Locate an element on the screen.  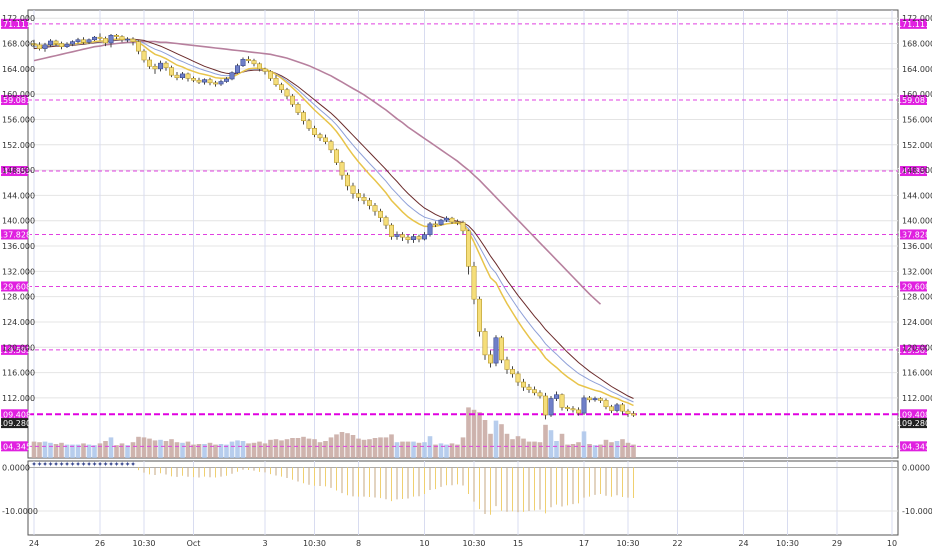
price-tick-label: 148.000 is located at coordinates (917, 170).